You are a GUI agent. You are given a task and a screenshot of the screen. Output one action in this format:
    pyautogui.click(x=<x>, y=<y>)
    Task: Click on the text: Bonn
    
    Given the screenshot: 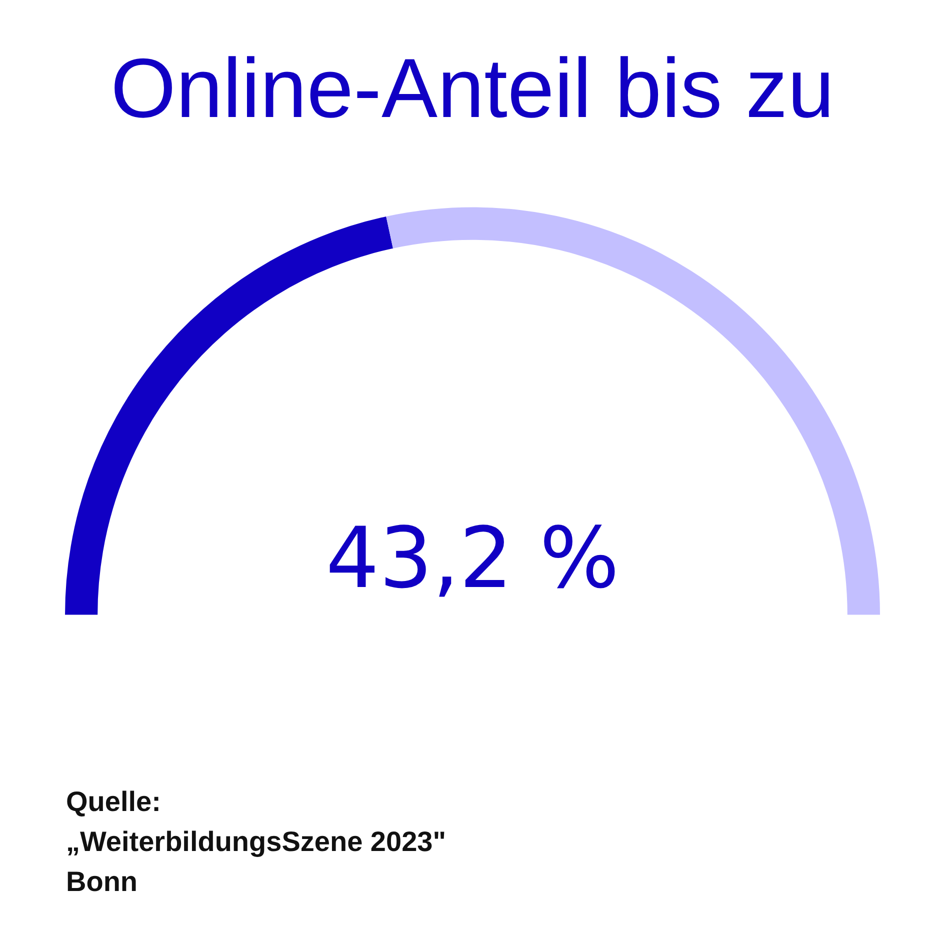 What is the action you would take?
    pyautogui.click(x=102, y=882)
    